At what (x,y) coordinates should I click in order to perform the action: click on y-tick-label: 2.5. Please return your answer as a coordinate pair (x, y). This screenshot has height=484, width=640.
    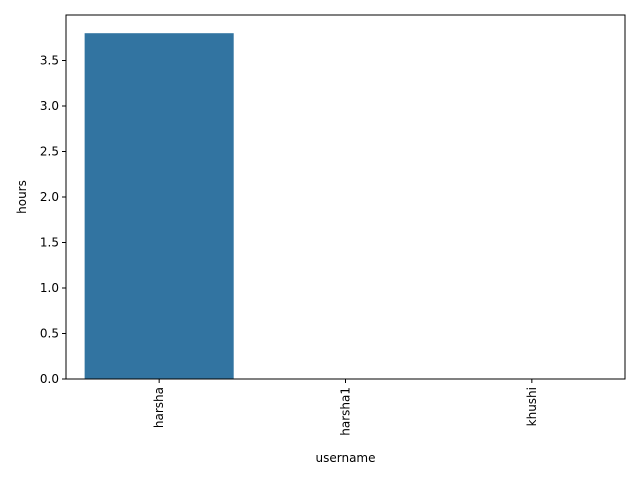
    Looking at the image, I should click on (49, 152).